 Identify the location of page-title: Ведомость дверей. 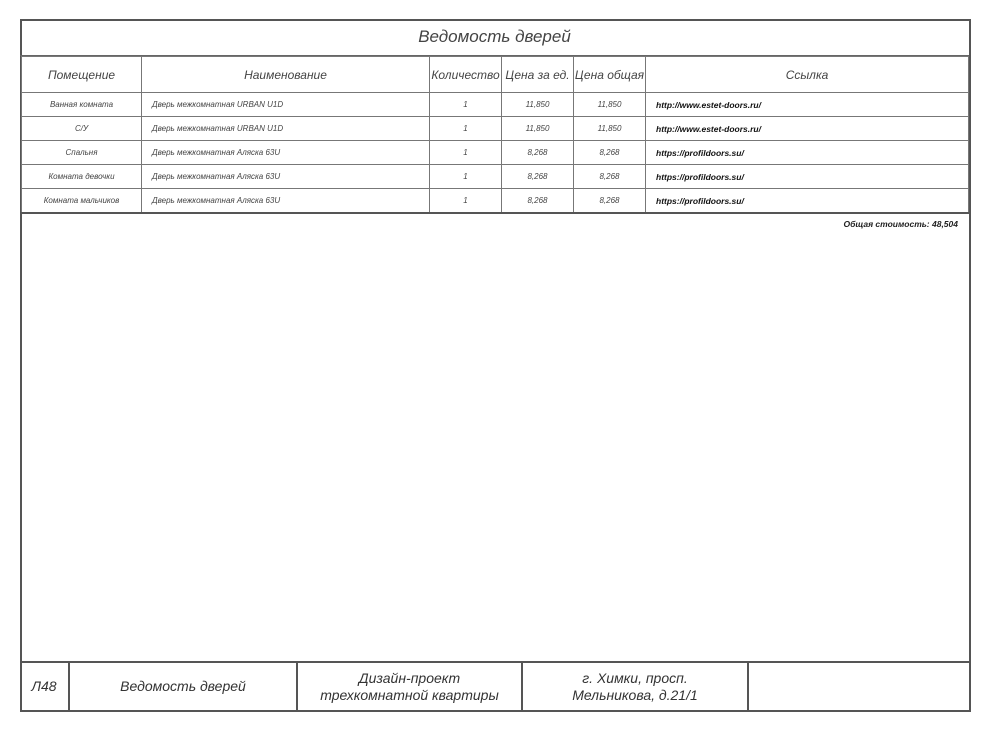
(494, 37).